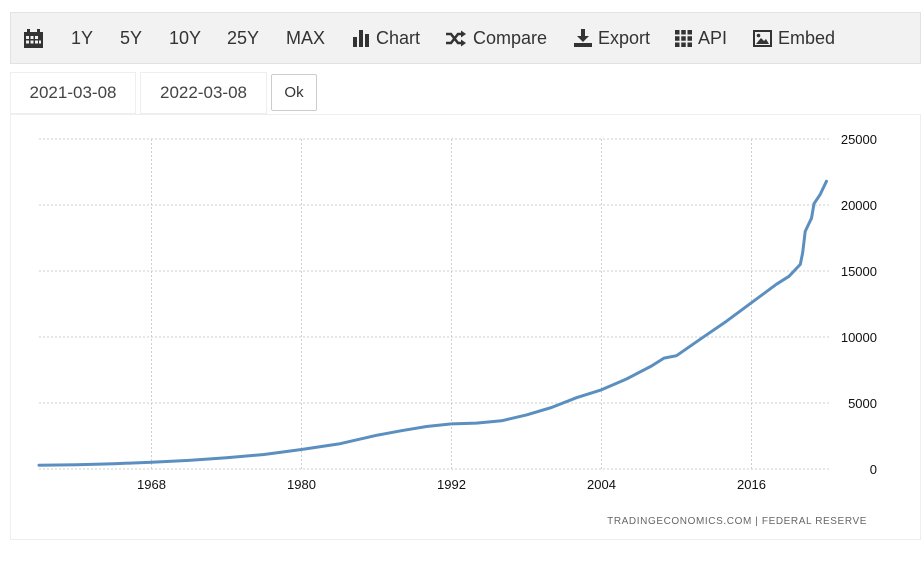  I want to click on api-button: API, so click(701, 38).